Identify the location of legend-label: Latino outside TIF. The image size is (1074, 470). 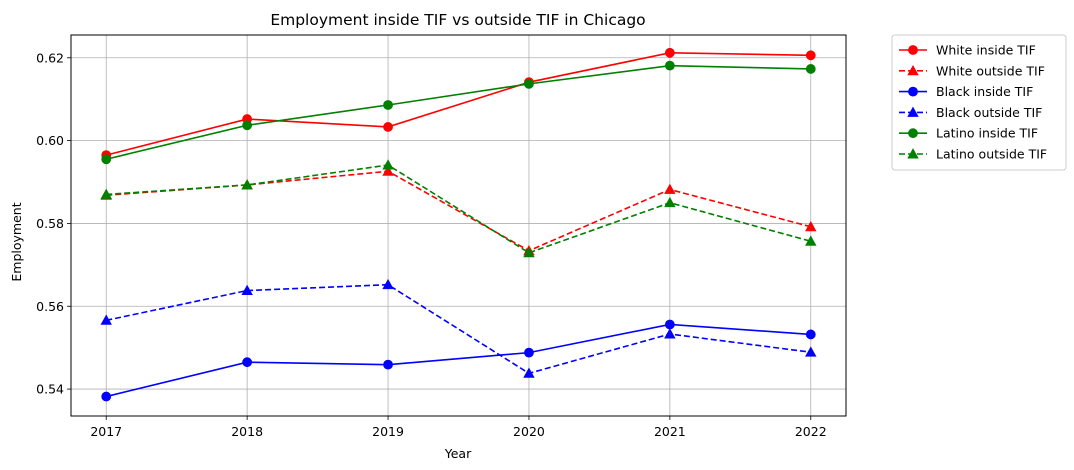
(991, 154).